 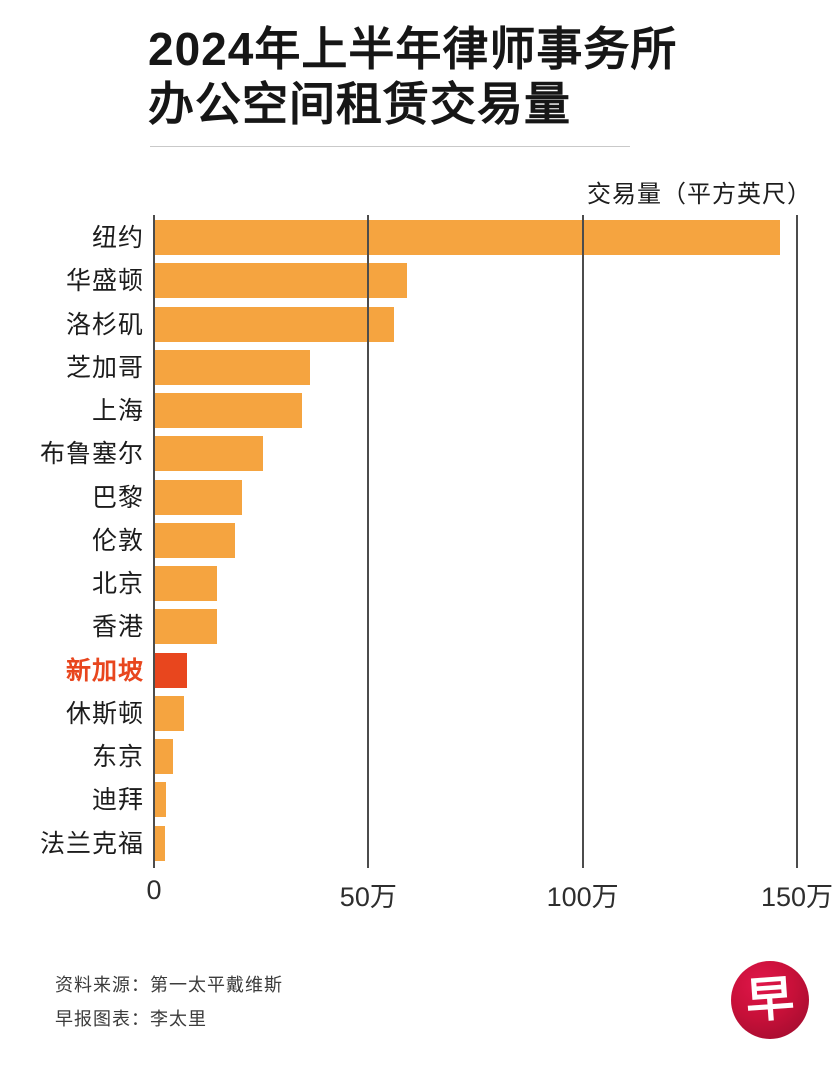 I want to click on category-label: 休斯顿, so click(x=104, y=713).